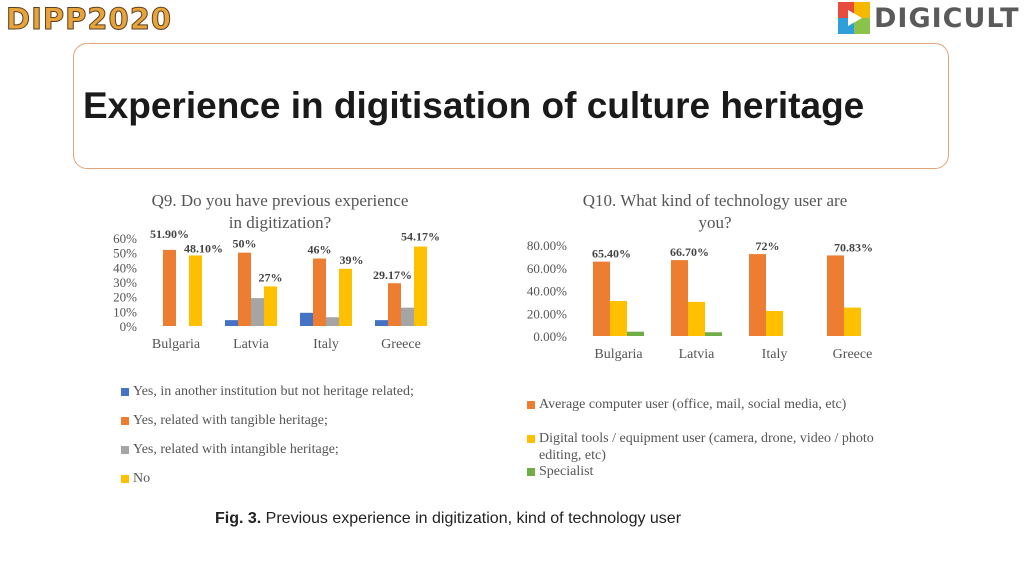 This screenshot has height=576, width=1024. Describe the element at coordinates (420, 237) in the screenshot. I see `data-label: 54.17%` at that location.